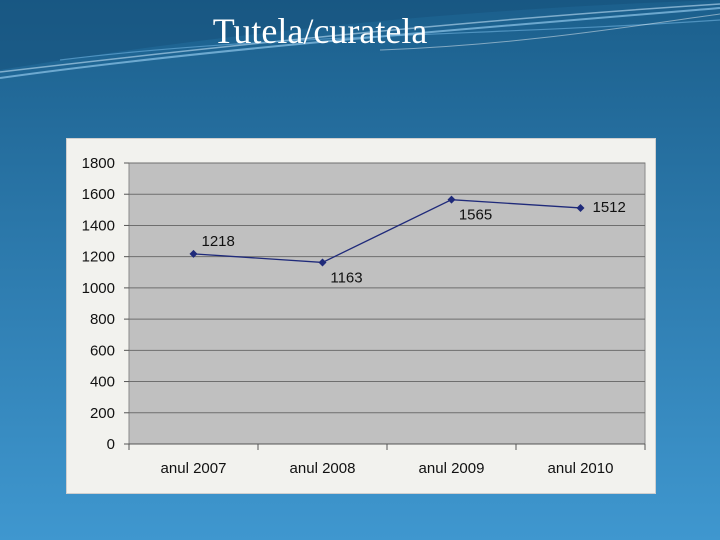 The width and height of the screenshot is (720, 540). I want to click on y-tick-label: 400, so click(102, 382).